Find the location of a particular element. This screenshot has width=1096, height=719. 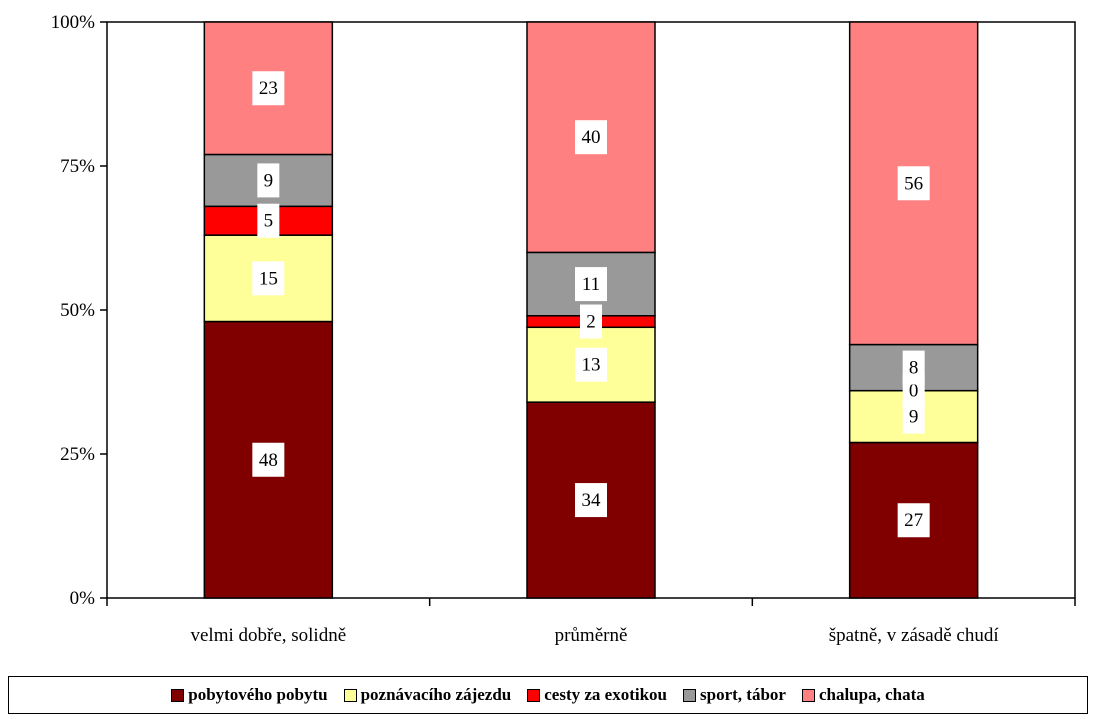

x-category-label: špatně, v zásadě chudí is located at coordinates (914, 635).